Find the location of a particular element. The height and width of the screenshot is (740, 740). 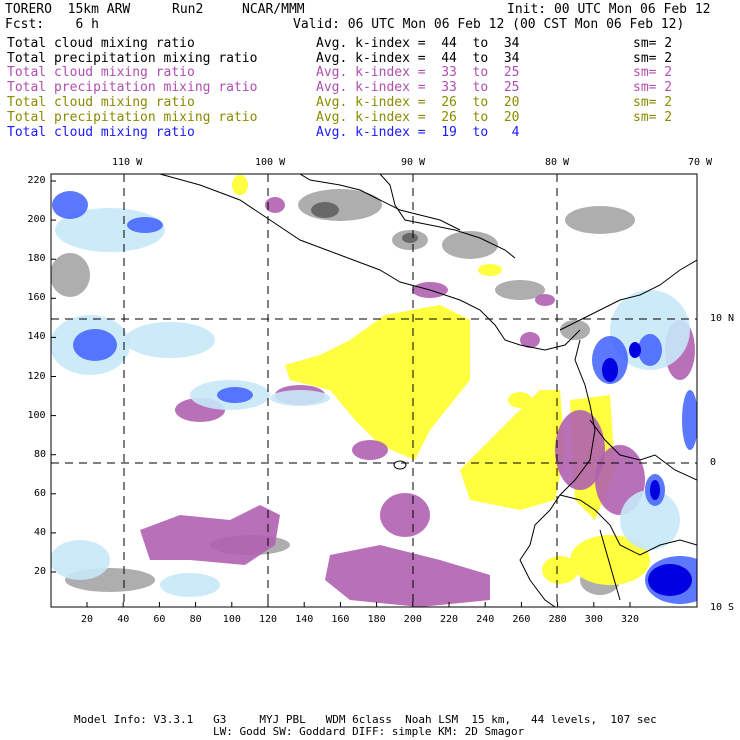

x-tick-label: 320 is located at coordinates (630, 619).